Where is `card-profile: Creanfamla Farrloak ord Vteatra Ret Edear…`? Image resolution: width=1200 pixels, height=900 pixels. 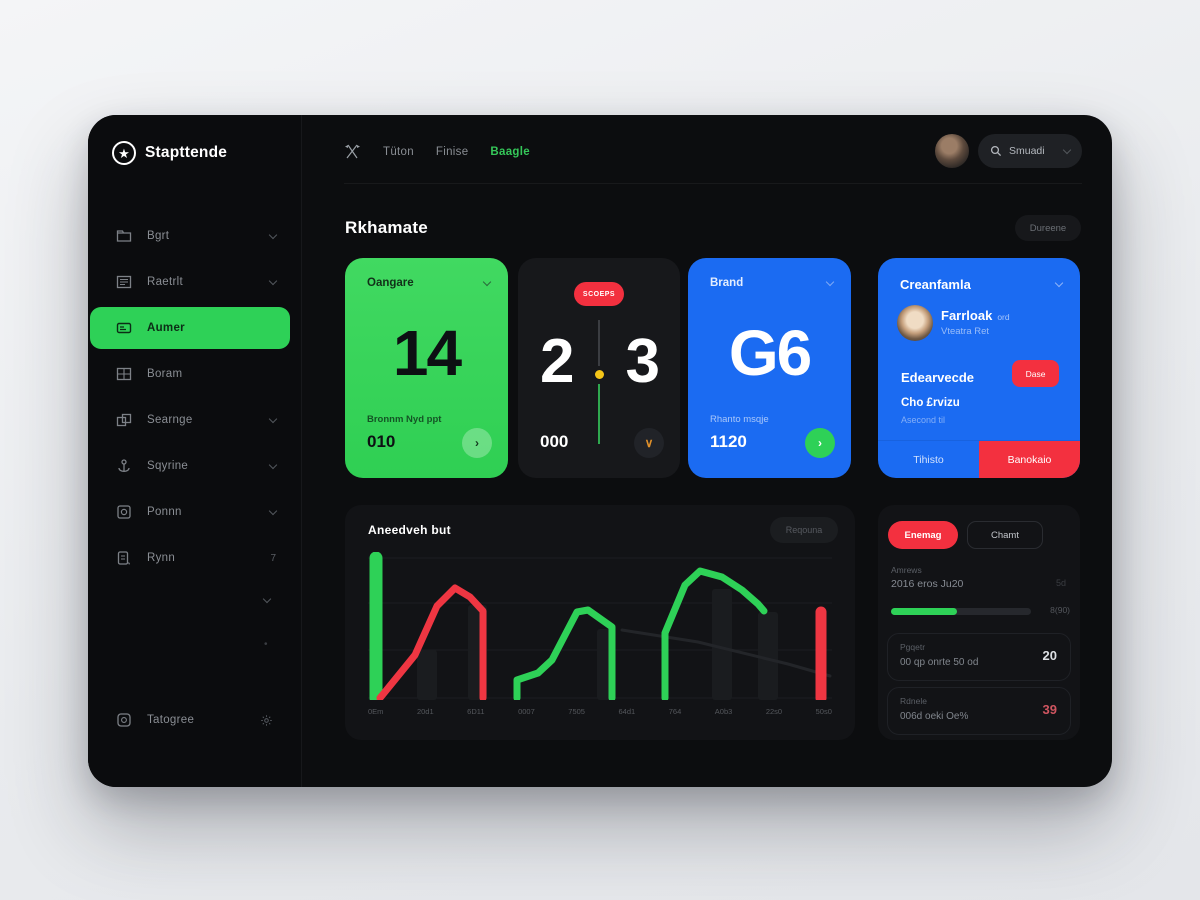
card-profile: Creanfamla Farrloak ord Vteatra Ret Edear… is located at coordinates (979, 368).